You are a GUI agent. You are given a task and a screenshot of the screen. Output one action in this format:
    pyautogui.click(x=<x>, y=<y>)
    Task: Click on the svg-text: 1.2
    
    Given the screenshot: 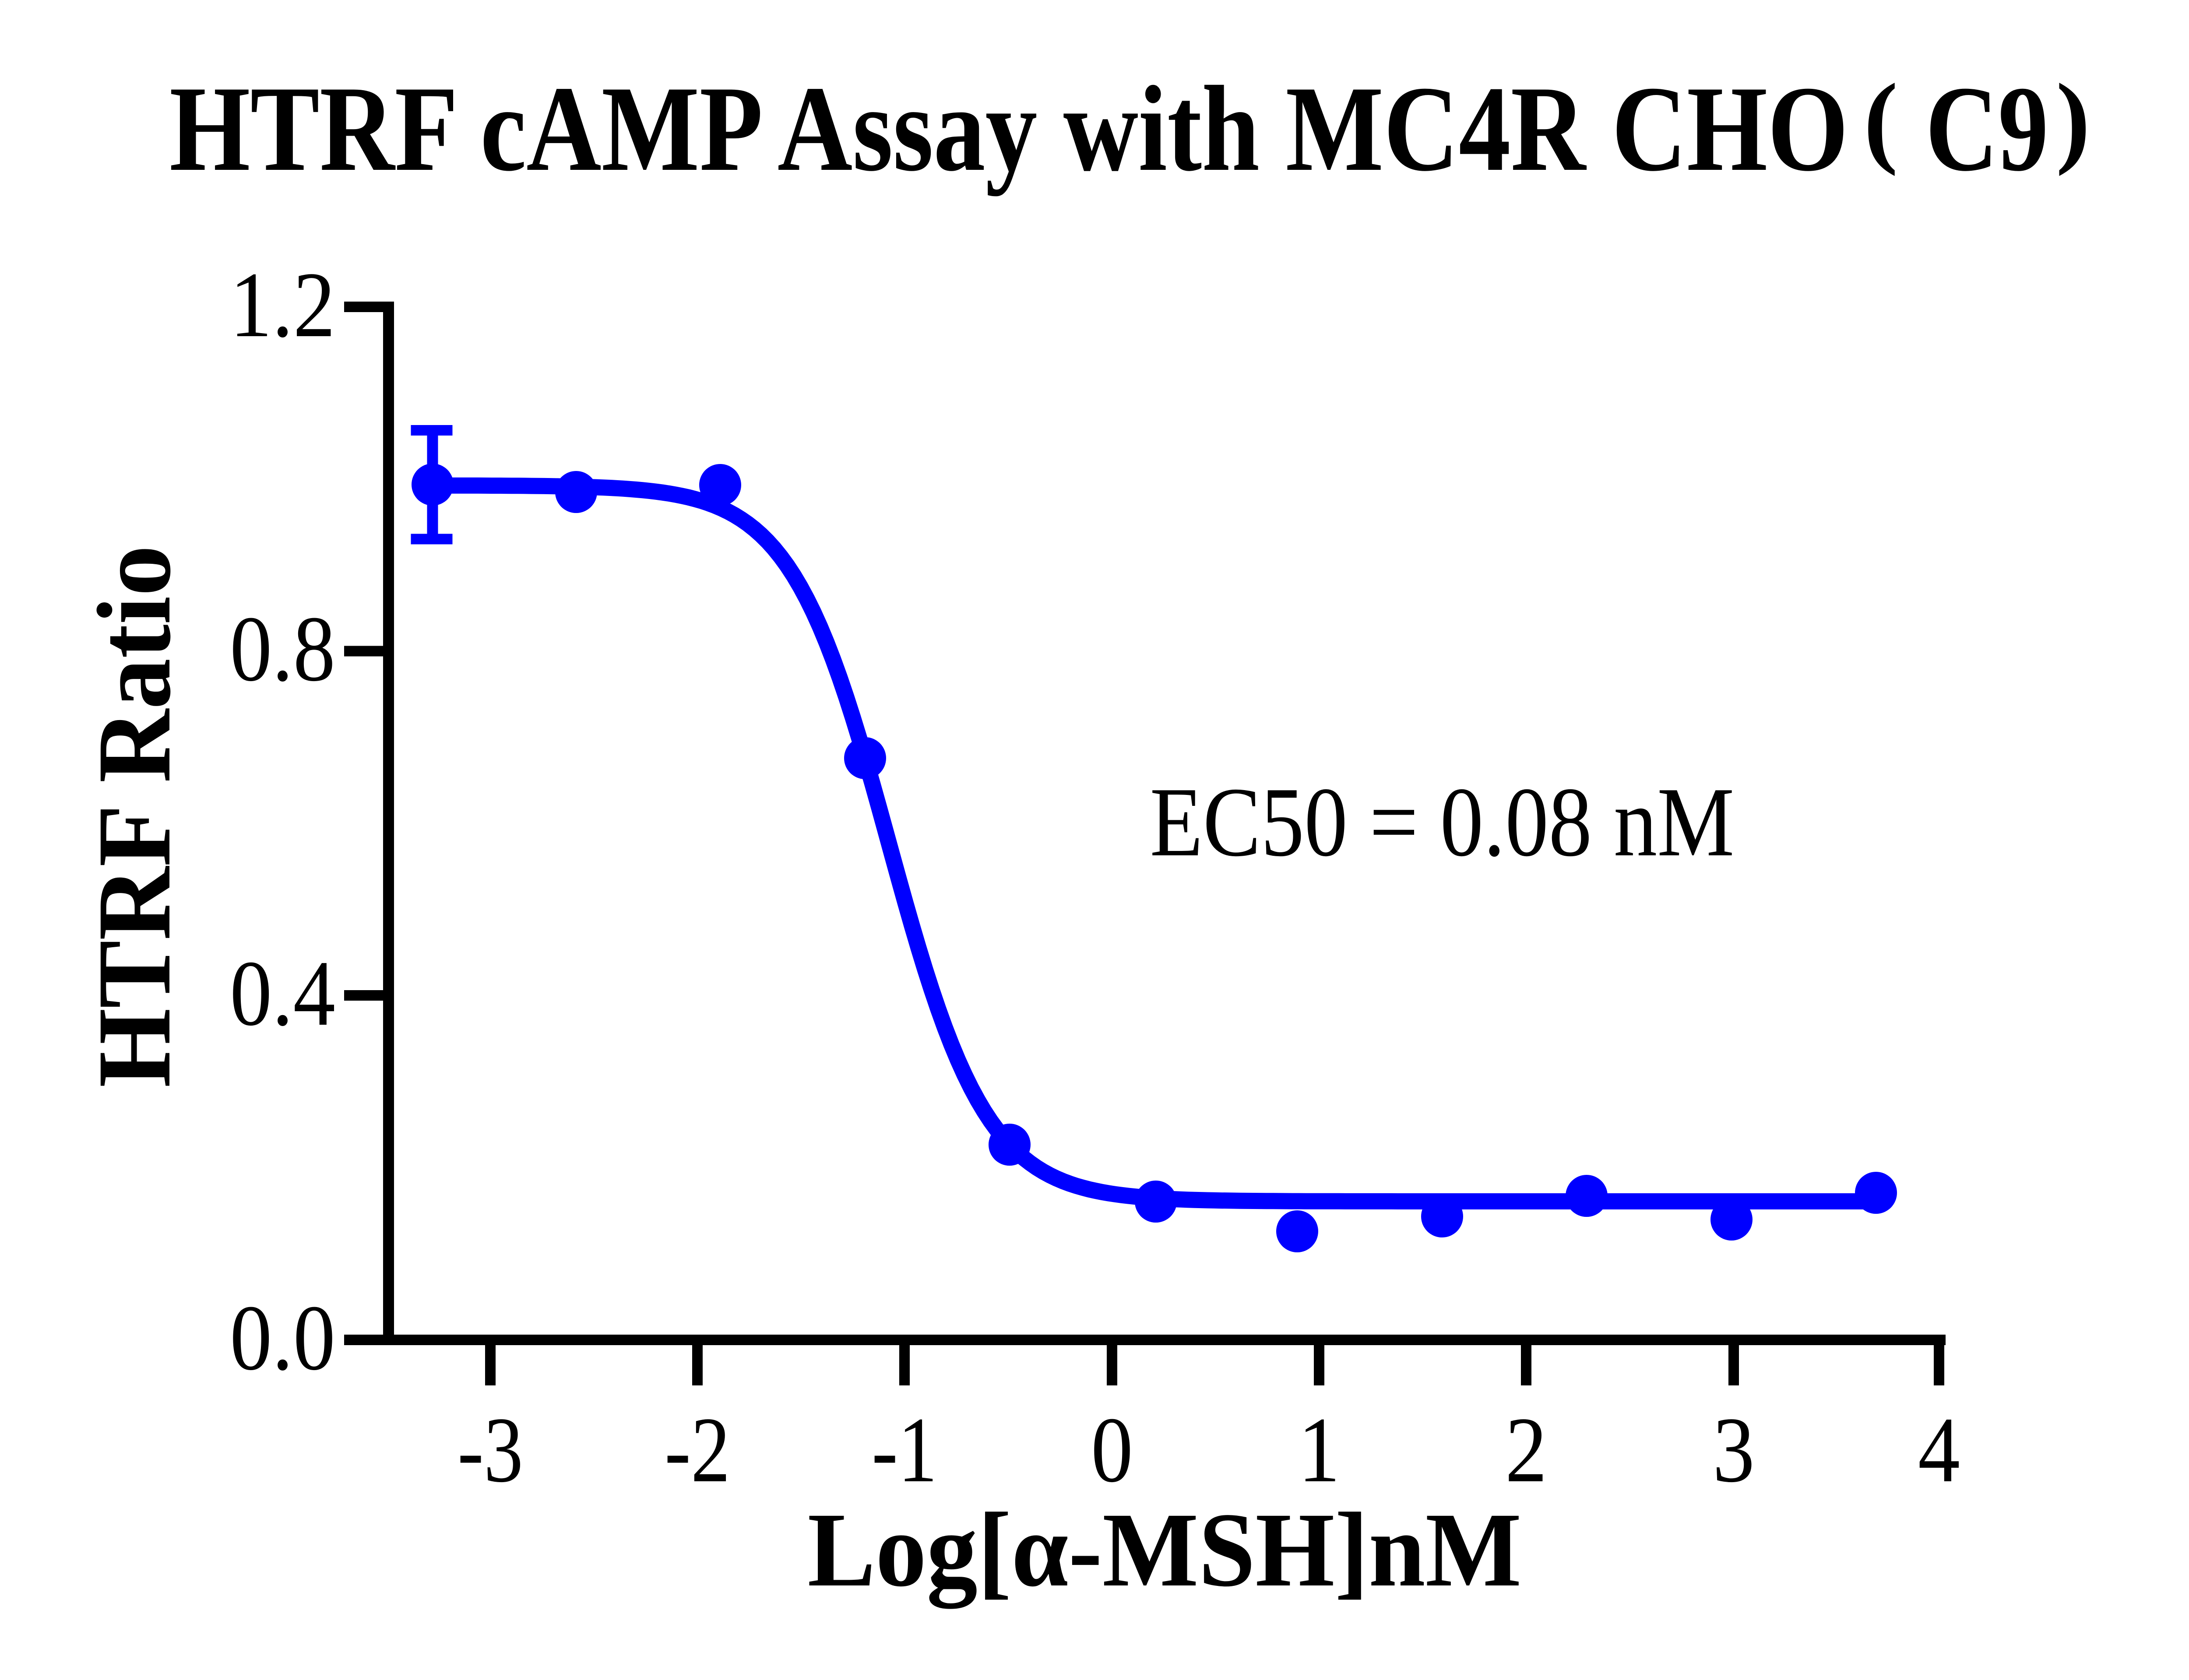 What is the action you would take?
    pyautogui.click(x=283, y=305)
    